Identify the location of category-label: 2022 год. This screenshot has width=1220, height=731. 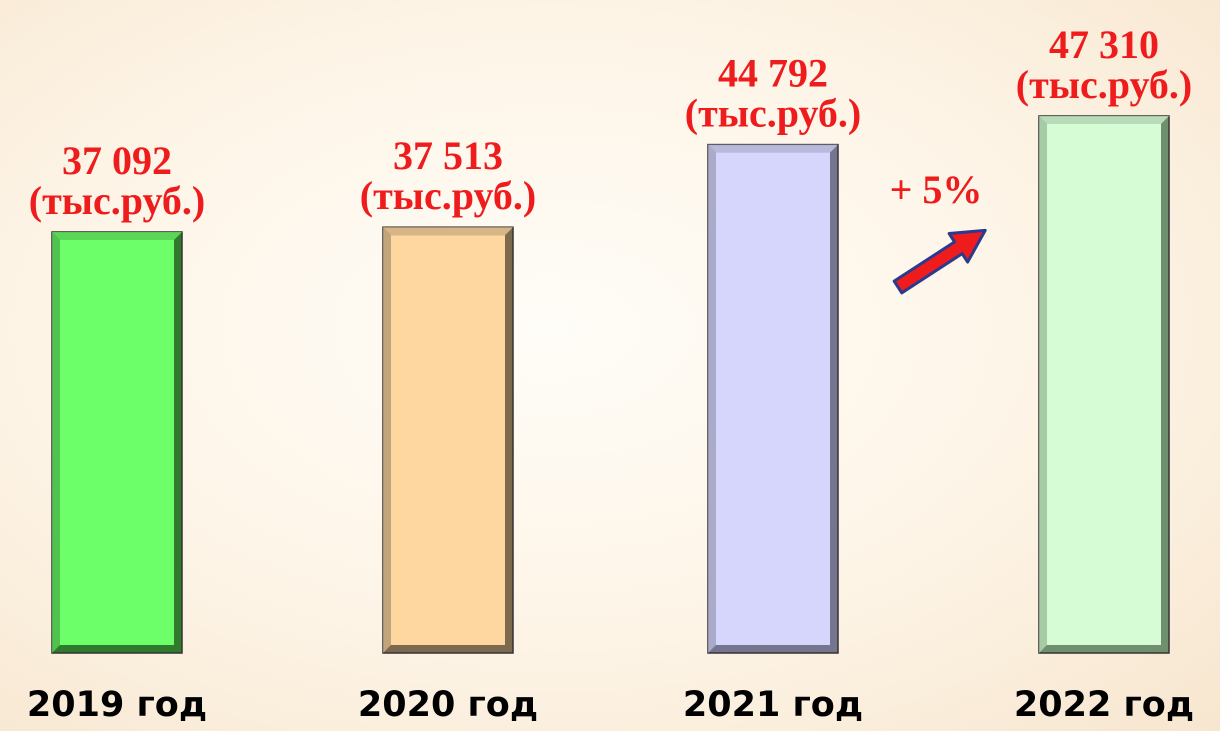
(1104, 705).